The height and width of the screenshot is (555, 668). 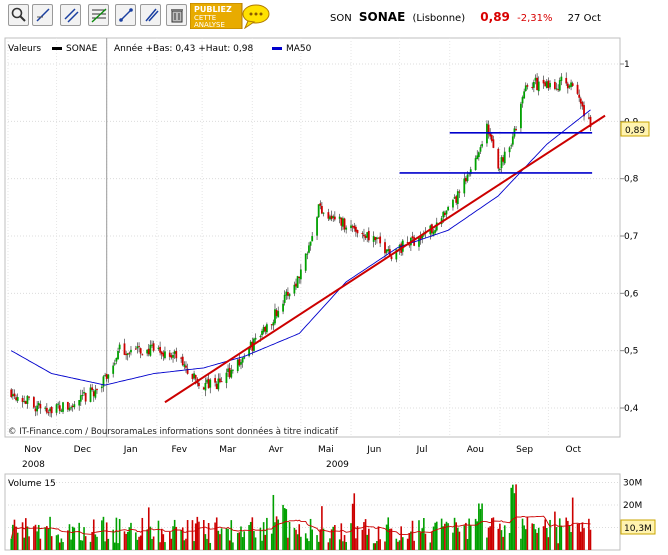 What do you see at coordinates (256, 17) in the screenshot?
I see `speech-bubble-icon` at bounding box center [256, 17].